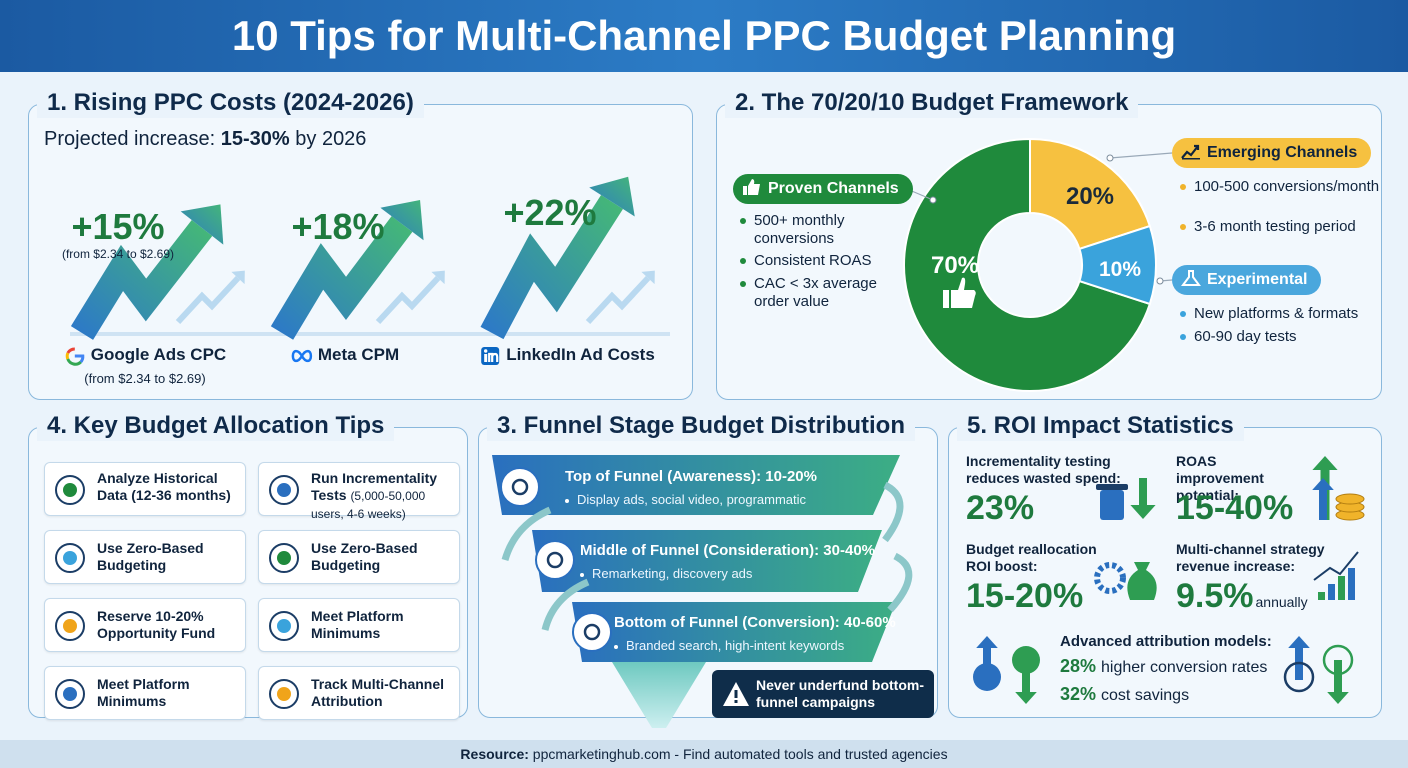  Describe the element at coordinates (118, 254) in the screenshot. I see `increase-note: (from $2.34 to $2.69)` at that location.